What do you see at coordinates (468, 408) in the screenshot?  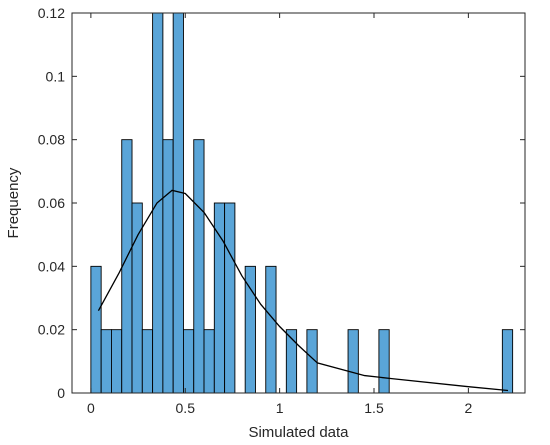 I see `x-tick-label: 2` at bounding box center [468, 408].